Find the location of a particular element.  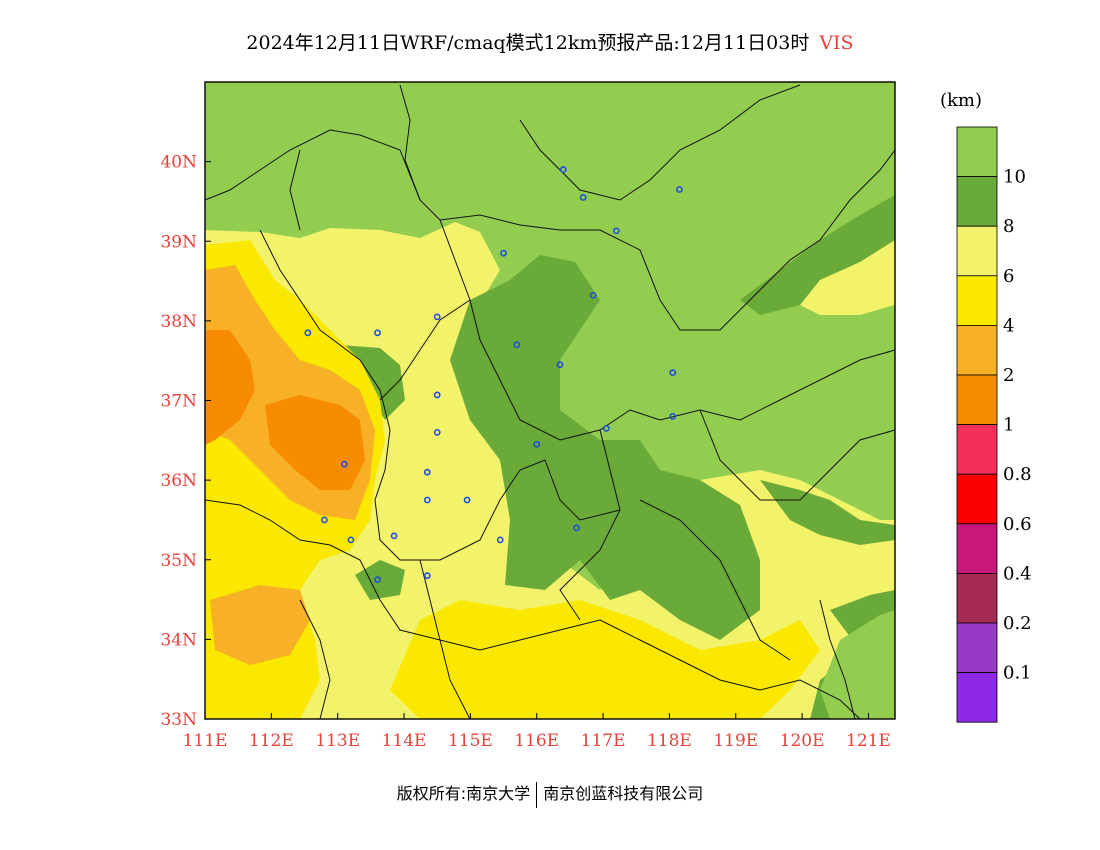

vis-region-2to4-sw is located at coordinates (260, 625).